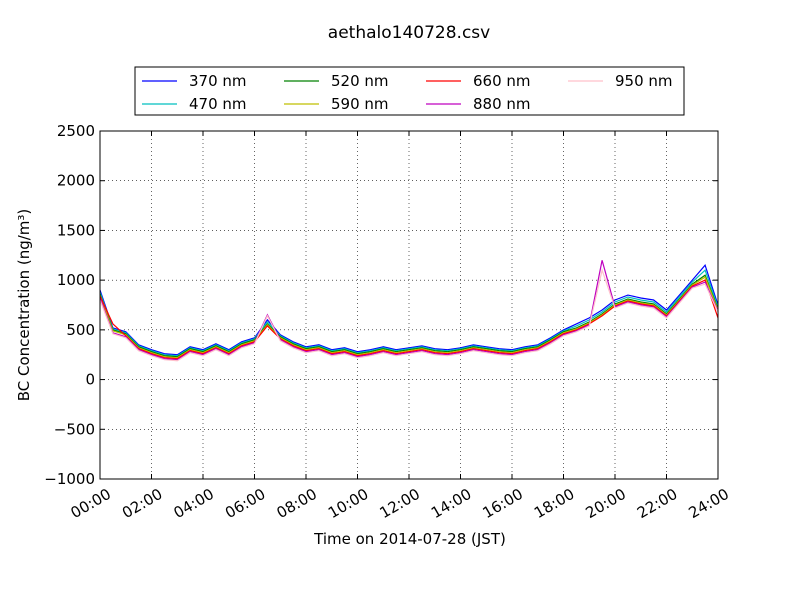 The image size is (800, 600). I want to click on x-tick-label: 24:00, so click(709, 503).